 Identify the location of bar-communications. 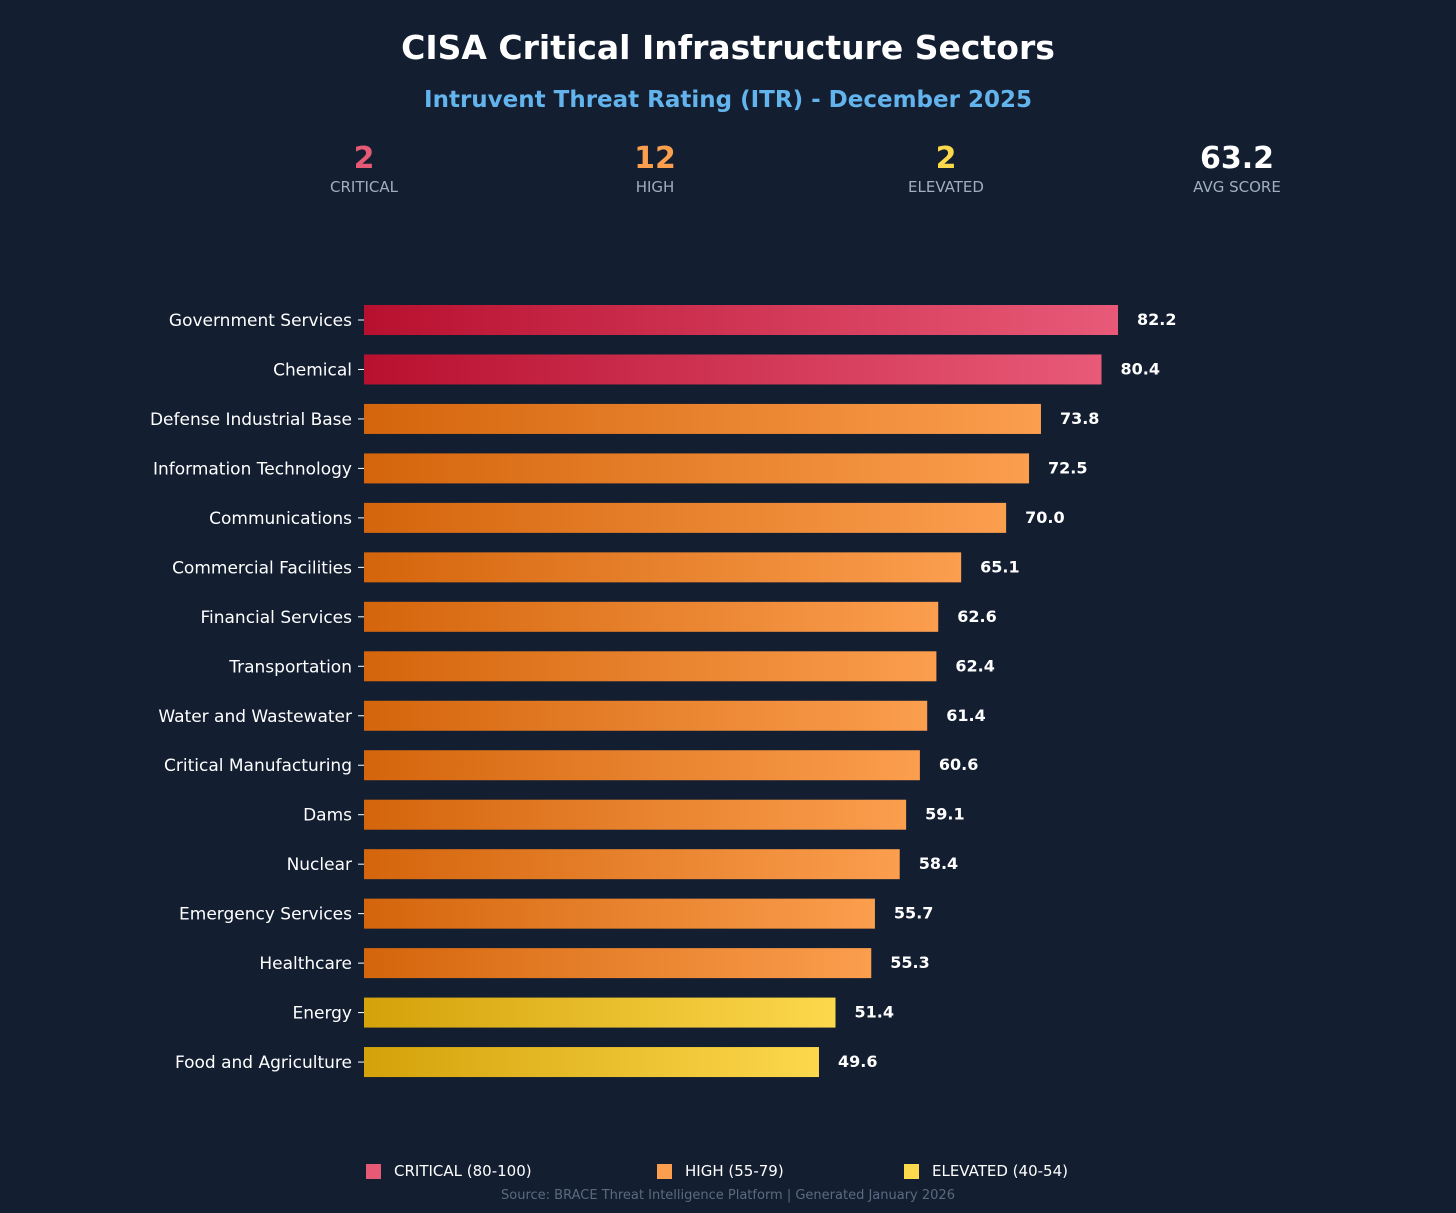
(685, 517).